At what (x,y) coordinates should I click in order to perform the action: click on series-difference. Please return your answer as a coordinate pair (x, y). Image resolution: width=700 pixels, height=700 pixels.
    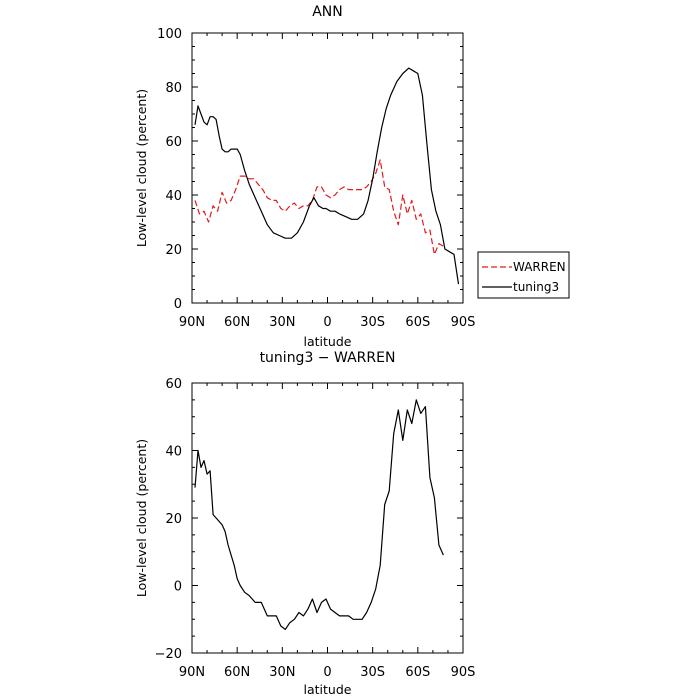
    Looking at the image, I should click on (319, 515).